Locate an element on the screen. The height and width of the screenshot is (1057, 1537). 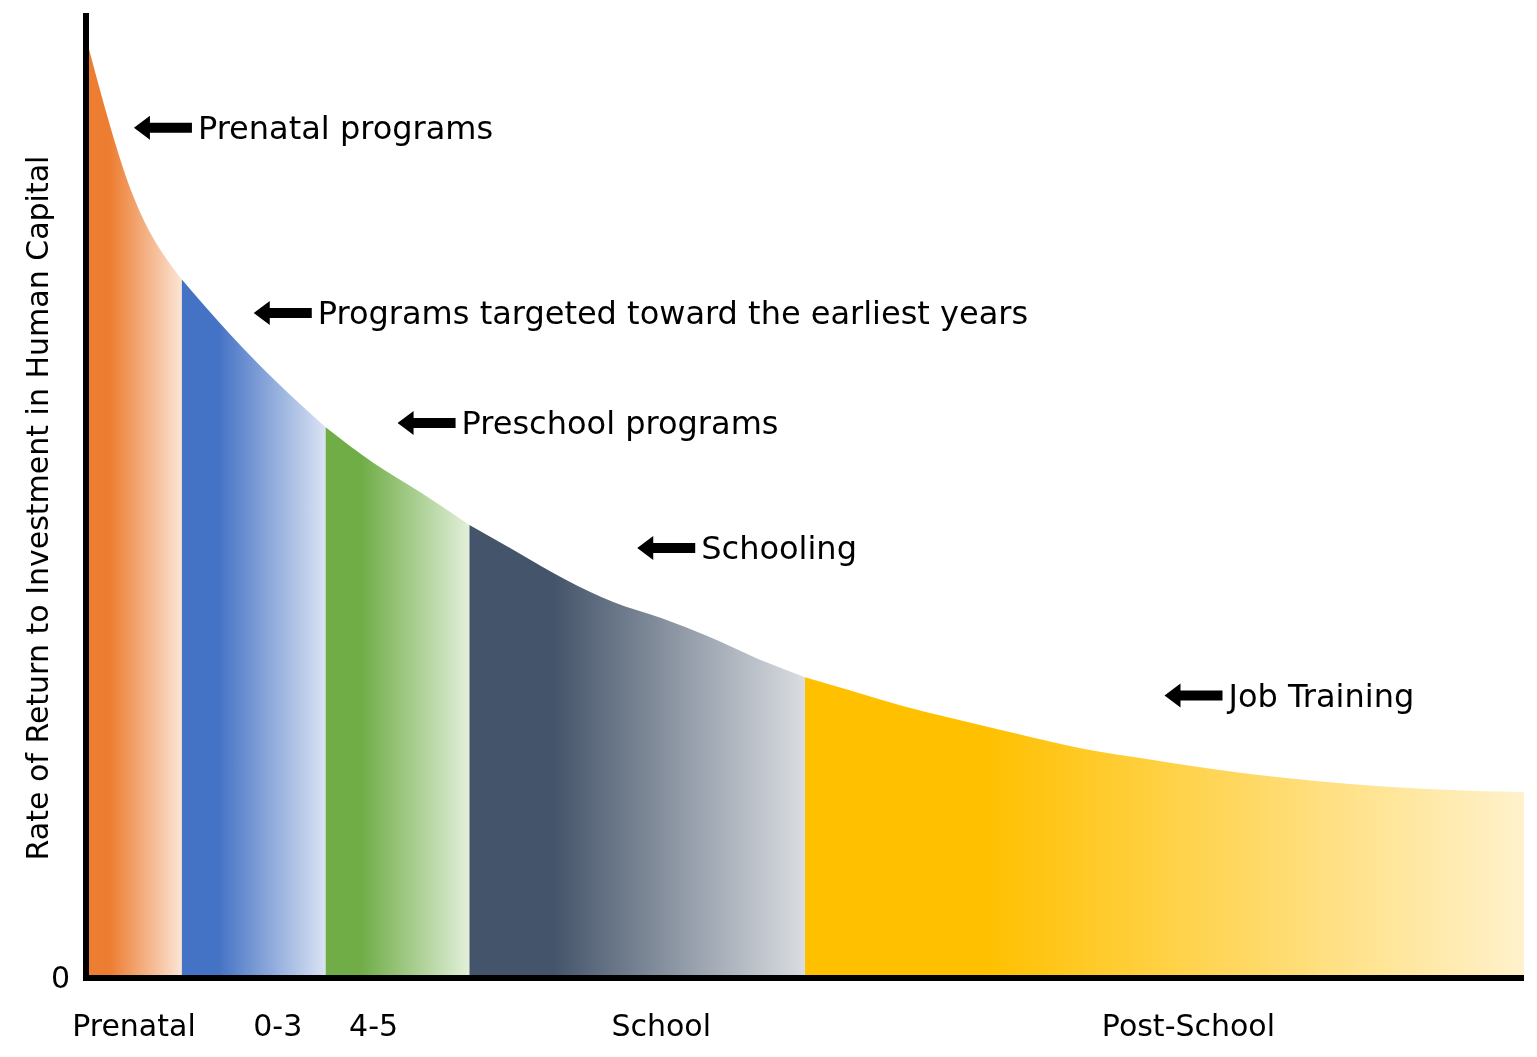
text: 0 is located at coordinates (60, 977).